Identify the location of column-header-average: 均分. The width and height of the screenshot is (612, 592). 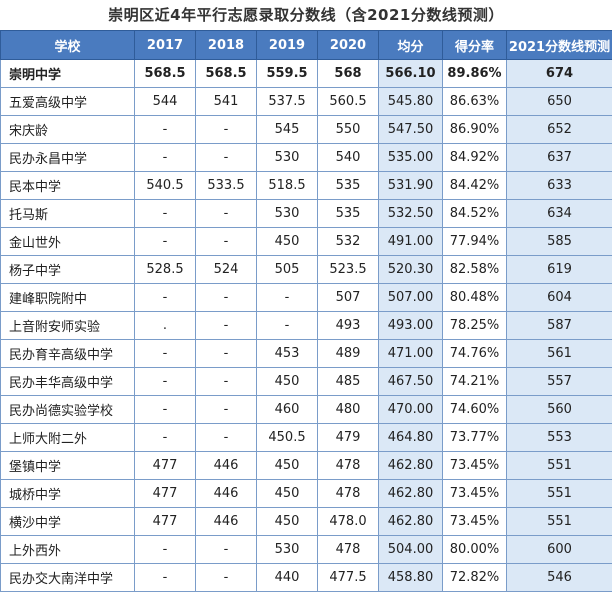
(411, 45).